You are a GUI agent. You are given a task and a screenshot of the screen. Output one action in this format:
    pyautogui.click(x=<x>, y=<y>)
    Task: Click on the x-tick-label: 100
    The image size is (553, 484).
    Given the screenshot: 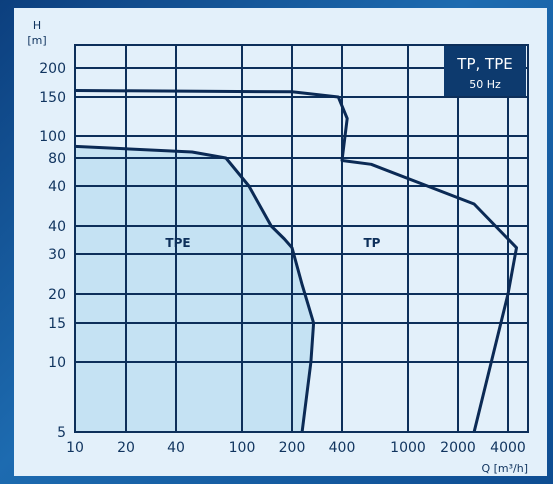 What is the action you would take?
    pyautogui.click(x=242, y=448)
    